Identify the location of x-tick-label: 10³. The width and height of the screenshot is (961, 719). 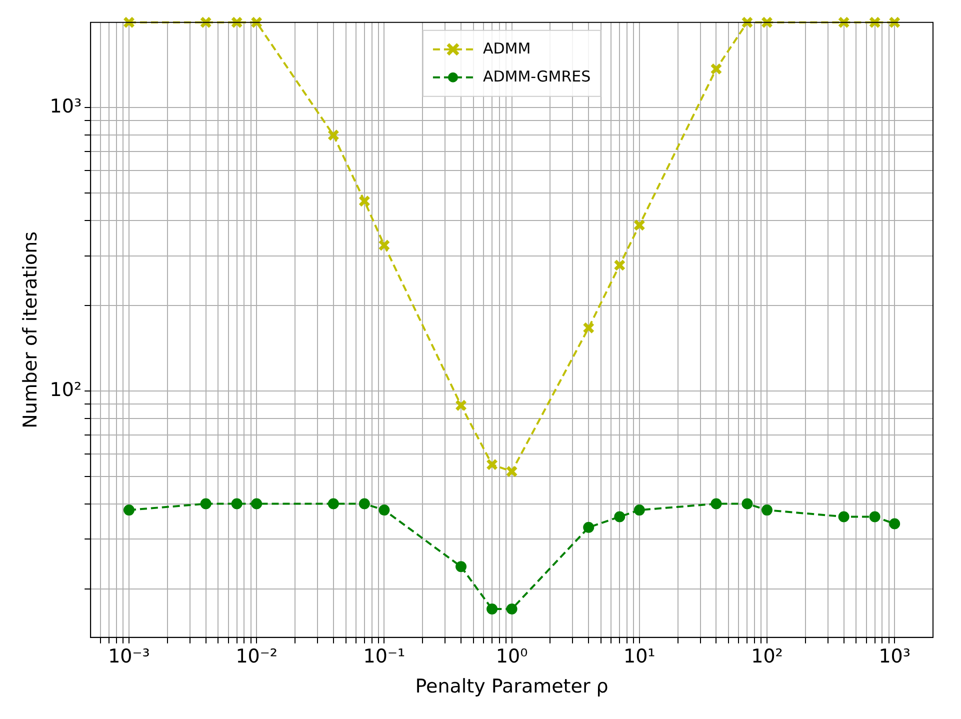
(894, 657).